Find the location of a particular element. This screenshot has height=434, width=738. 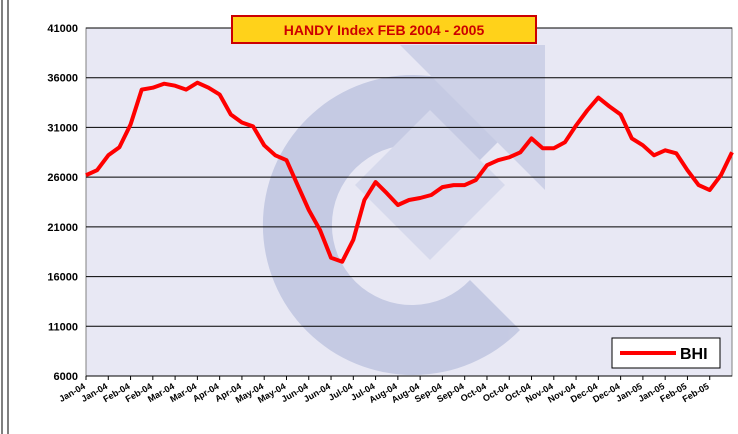

x-tick-label: Jul-04 is located at coordinates (341, 392).